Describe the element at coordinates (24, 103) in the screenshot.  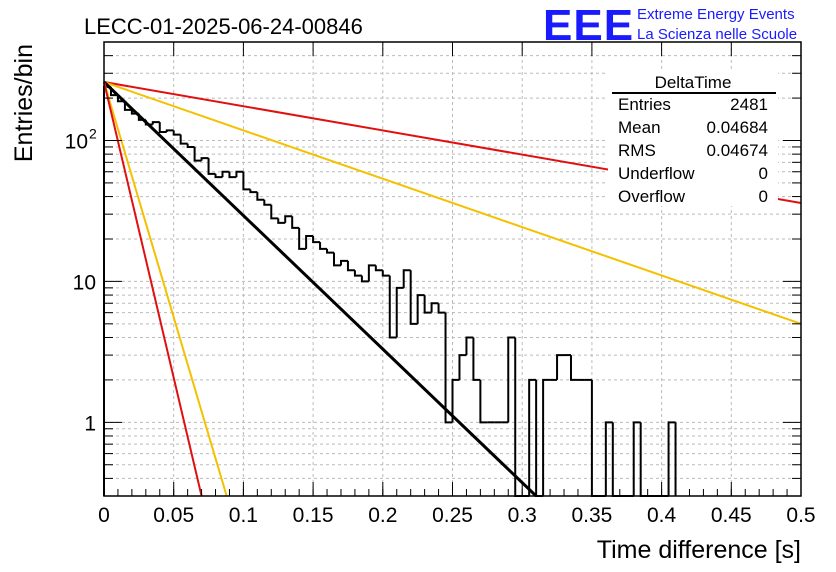
I see `y-axis-title: Entries/bin` at that location.